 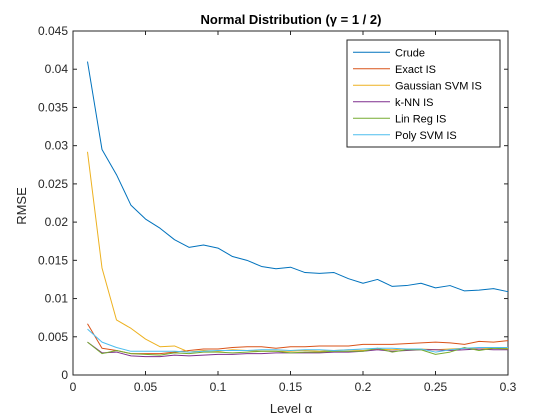 I want to click on y-tick-label: 0.01, so click(x=57, y=299).